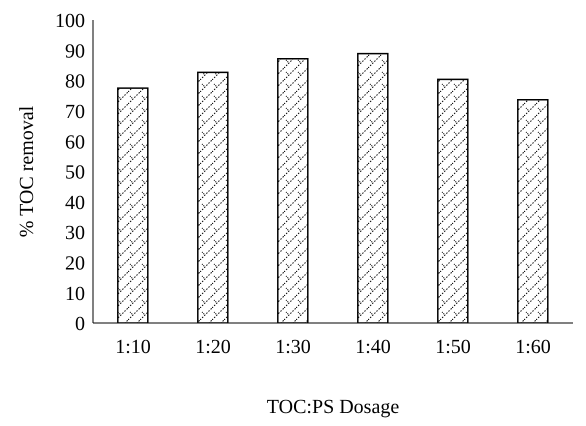  I want to click on x-tick-label: 1:30, so click(293, 347).